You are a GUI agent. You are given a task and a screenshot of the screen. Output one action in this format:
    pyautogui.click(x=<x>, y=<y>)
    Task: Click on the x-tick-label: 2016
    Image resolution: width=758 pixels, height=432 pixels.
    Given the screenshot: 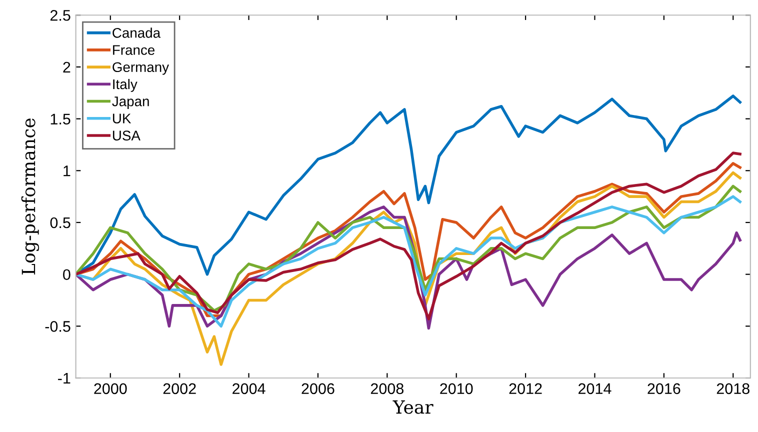 What is the action you would take?
    pyautogui.click(x=664, y=388)
    